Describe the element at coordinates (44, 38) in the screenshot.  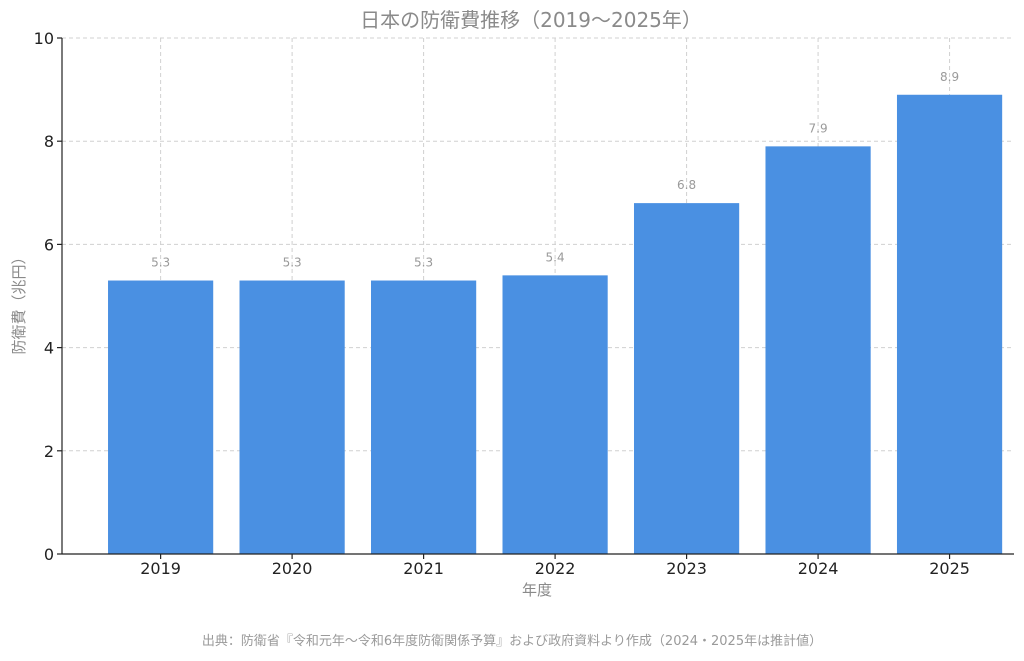
I see `y-tick-label: 10` at that location.